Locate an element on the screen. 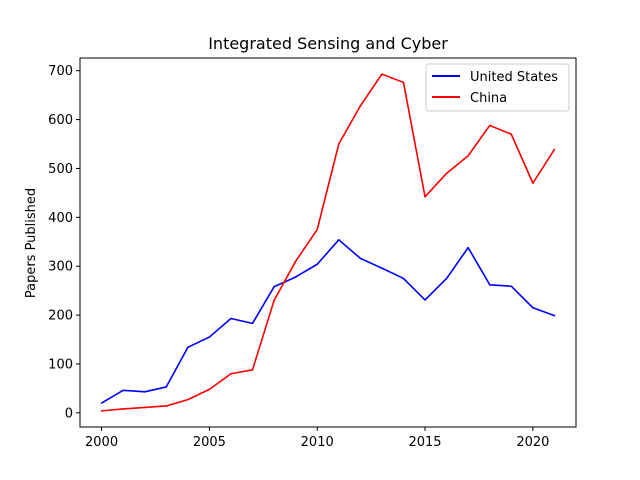 The width and height of the screenshot is (640, 480). y-tick-label: 400 is located at coordinates (60, 218).